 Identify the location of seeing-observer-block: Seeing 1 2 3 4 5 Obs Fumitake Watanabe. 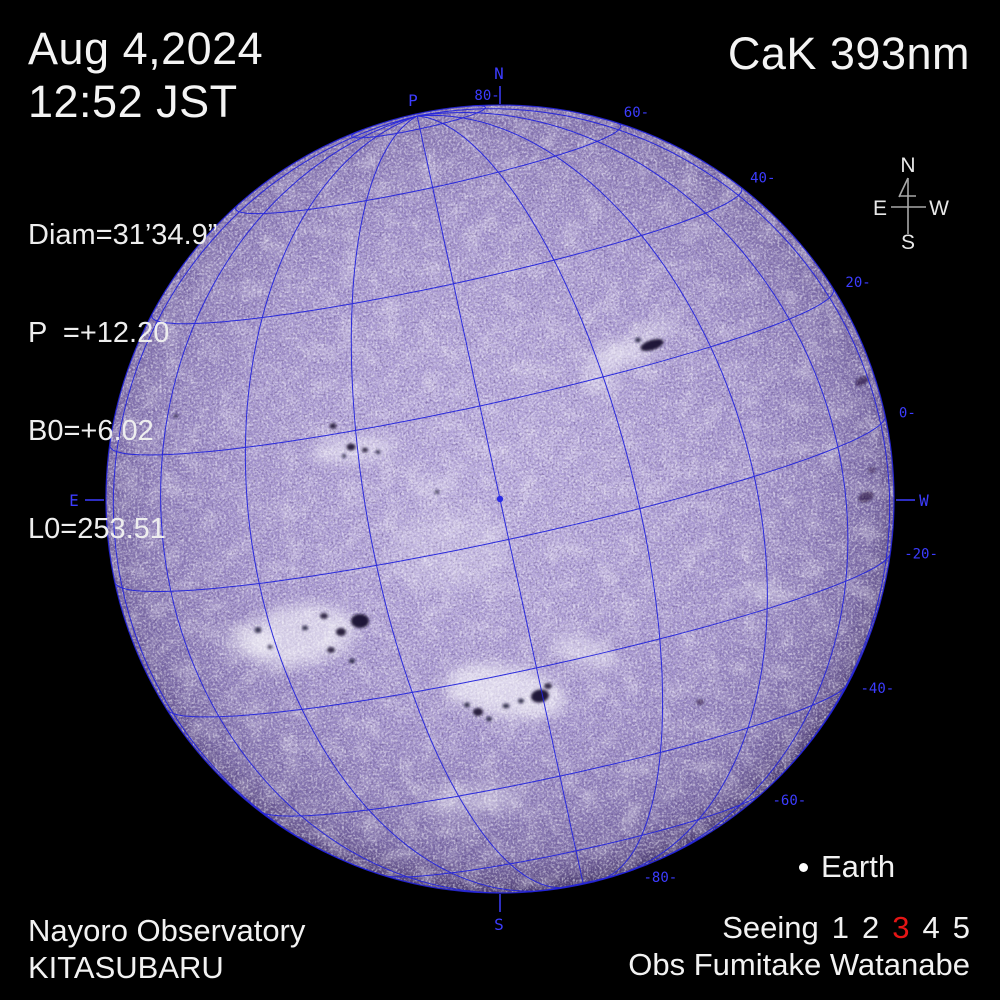
(799, 946).